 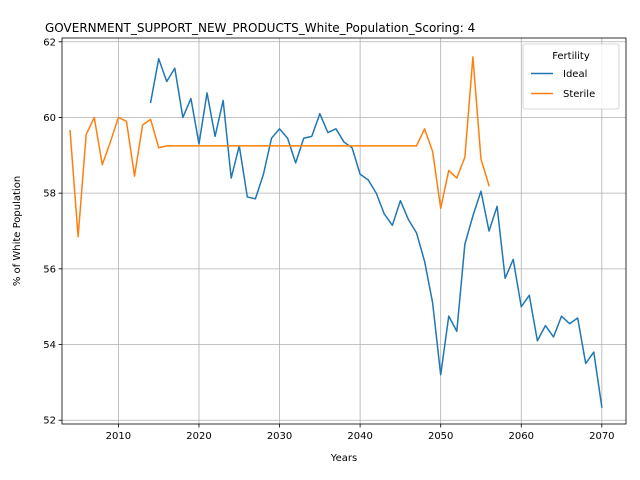 What do you see at coordinates (49, 42) in the screenshot?
I see `y-tick-label: 62` at bounding box center [49, 42].